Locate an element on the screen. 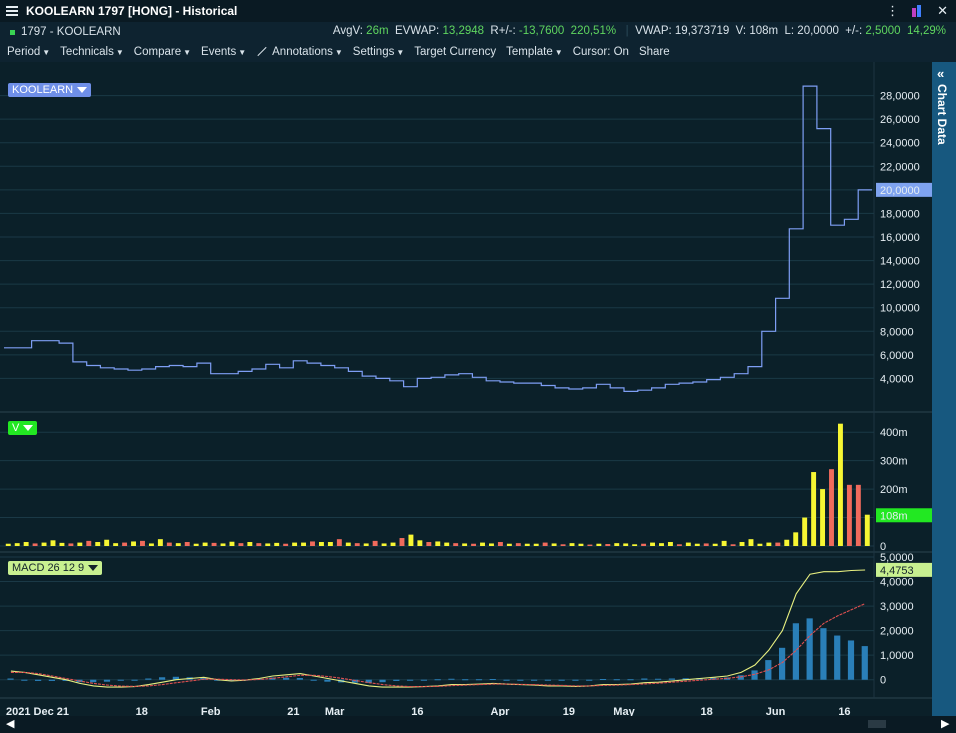 The width and height of the screenshot is (956, 733). volume-label: V: is located at coordinates (741, 31).